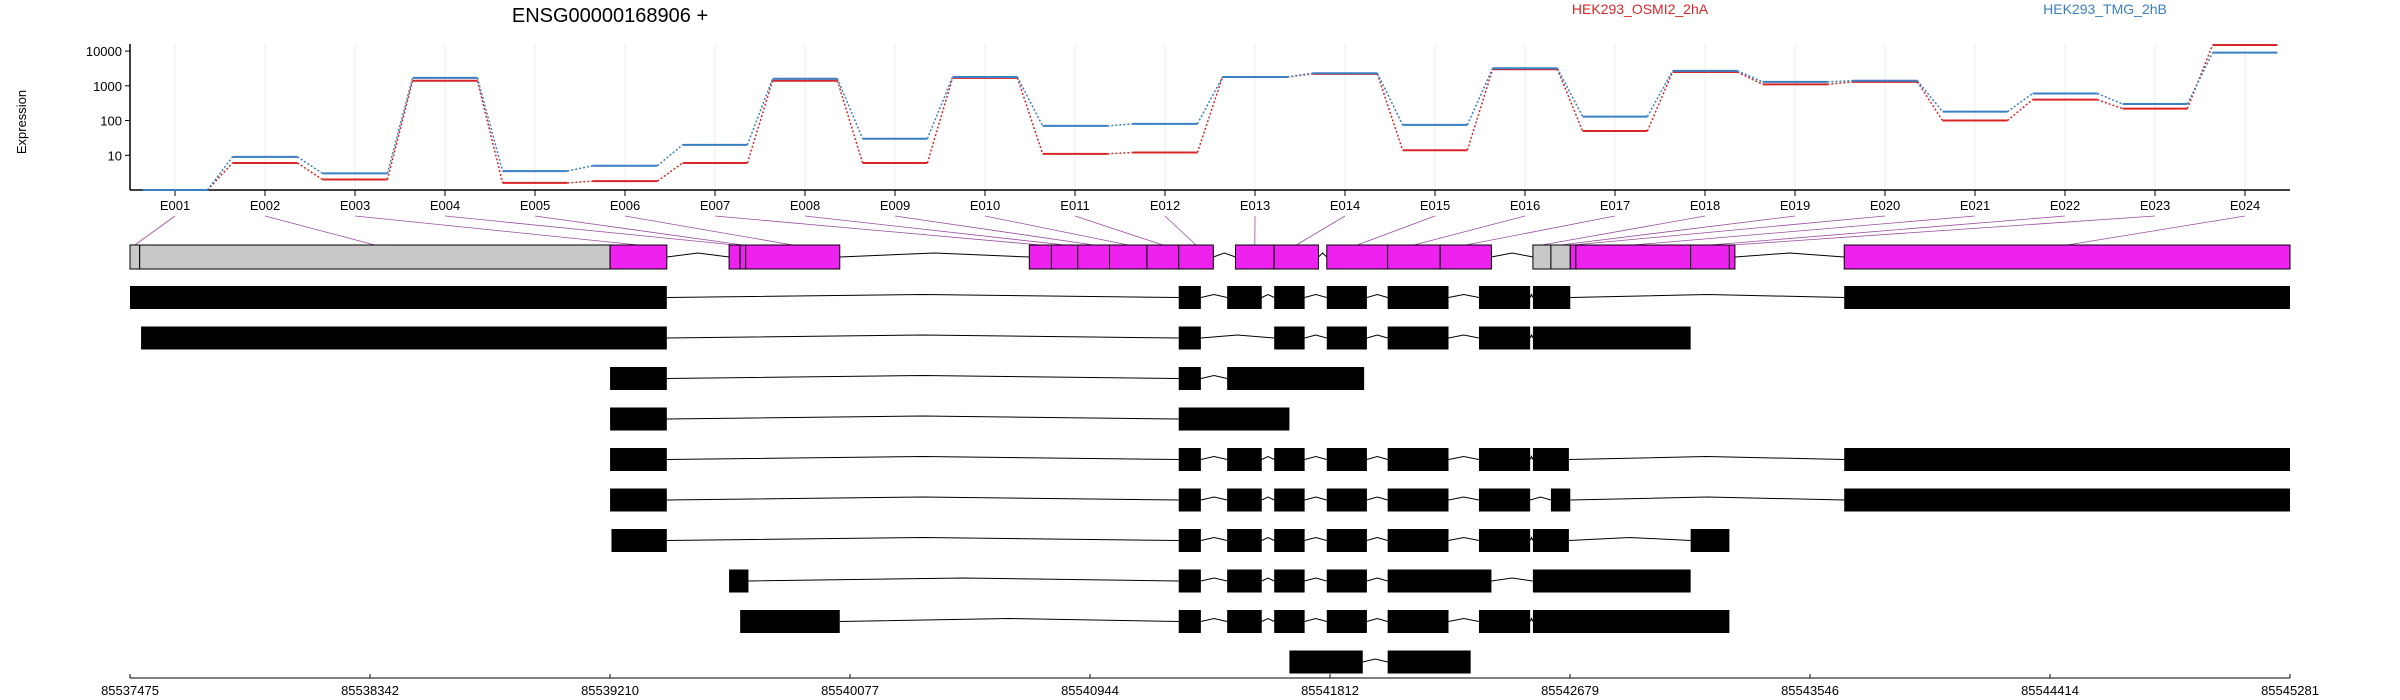 The height and width of the screenshot is (700, 2400). I want to click on genomic-tick-label: 85537475, so click(130, 690).